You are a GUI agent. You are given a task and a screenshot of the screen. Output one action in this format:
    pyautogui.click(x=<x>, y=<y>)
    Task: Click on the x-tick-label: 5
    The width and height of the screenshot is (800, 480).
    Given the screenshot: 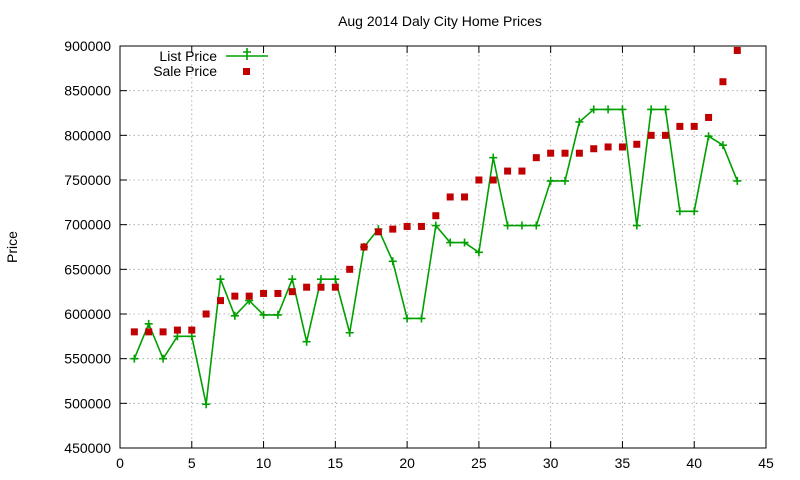 What is the action you would take?
    pyautogui.click(x=192, y=463)
    